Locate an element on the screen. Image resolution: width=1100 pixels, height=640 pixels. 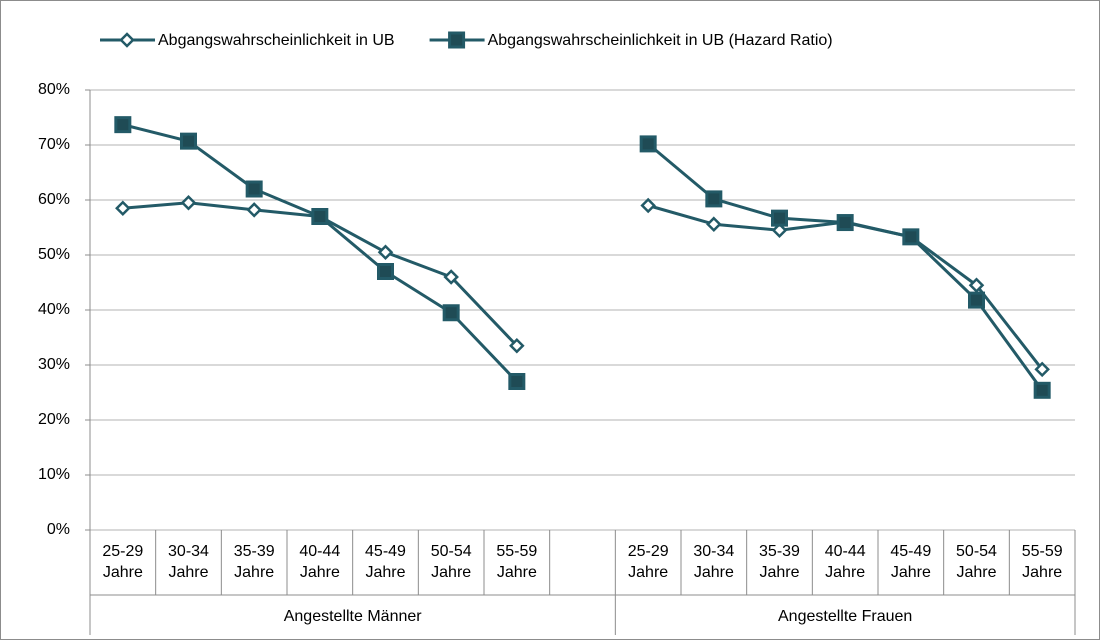
y-tick-label: 10% is located at coordinates (54, 474).